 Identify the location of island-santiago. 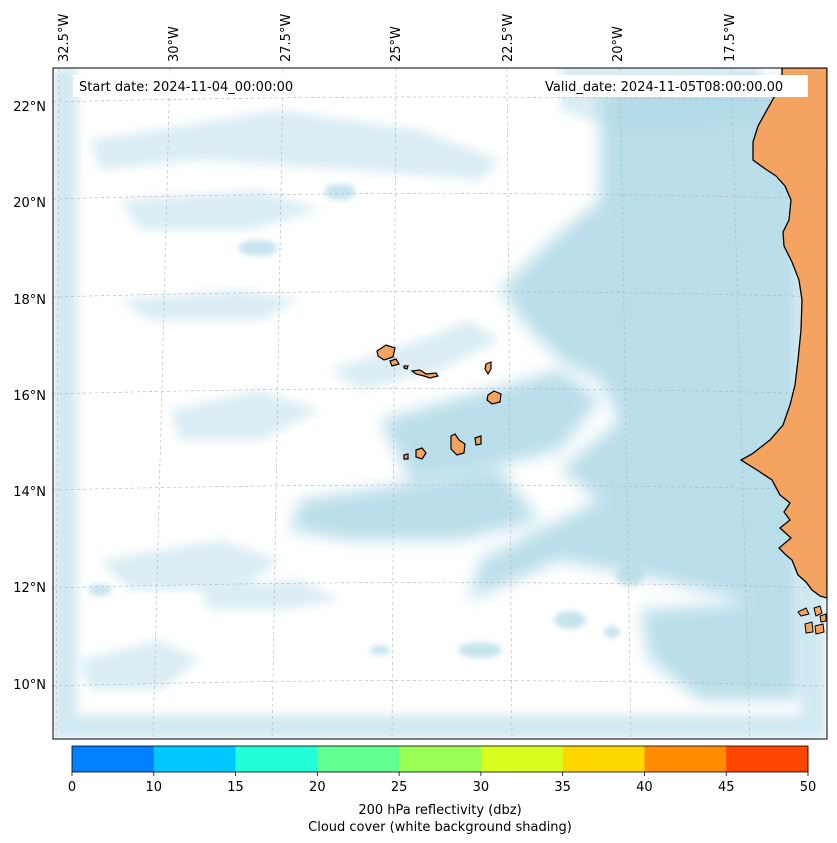
(458, 444).